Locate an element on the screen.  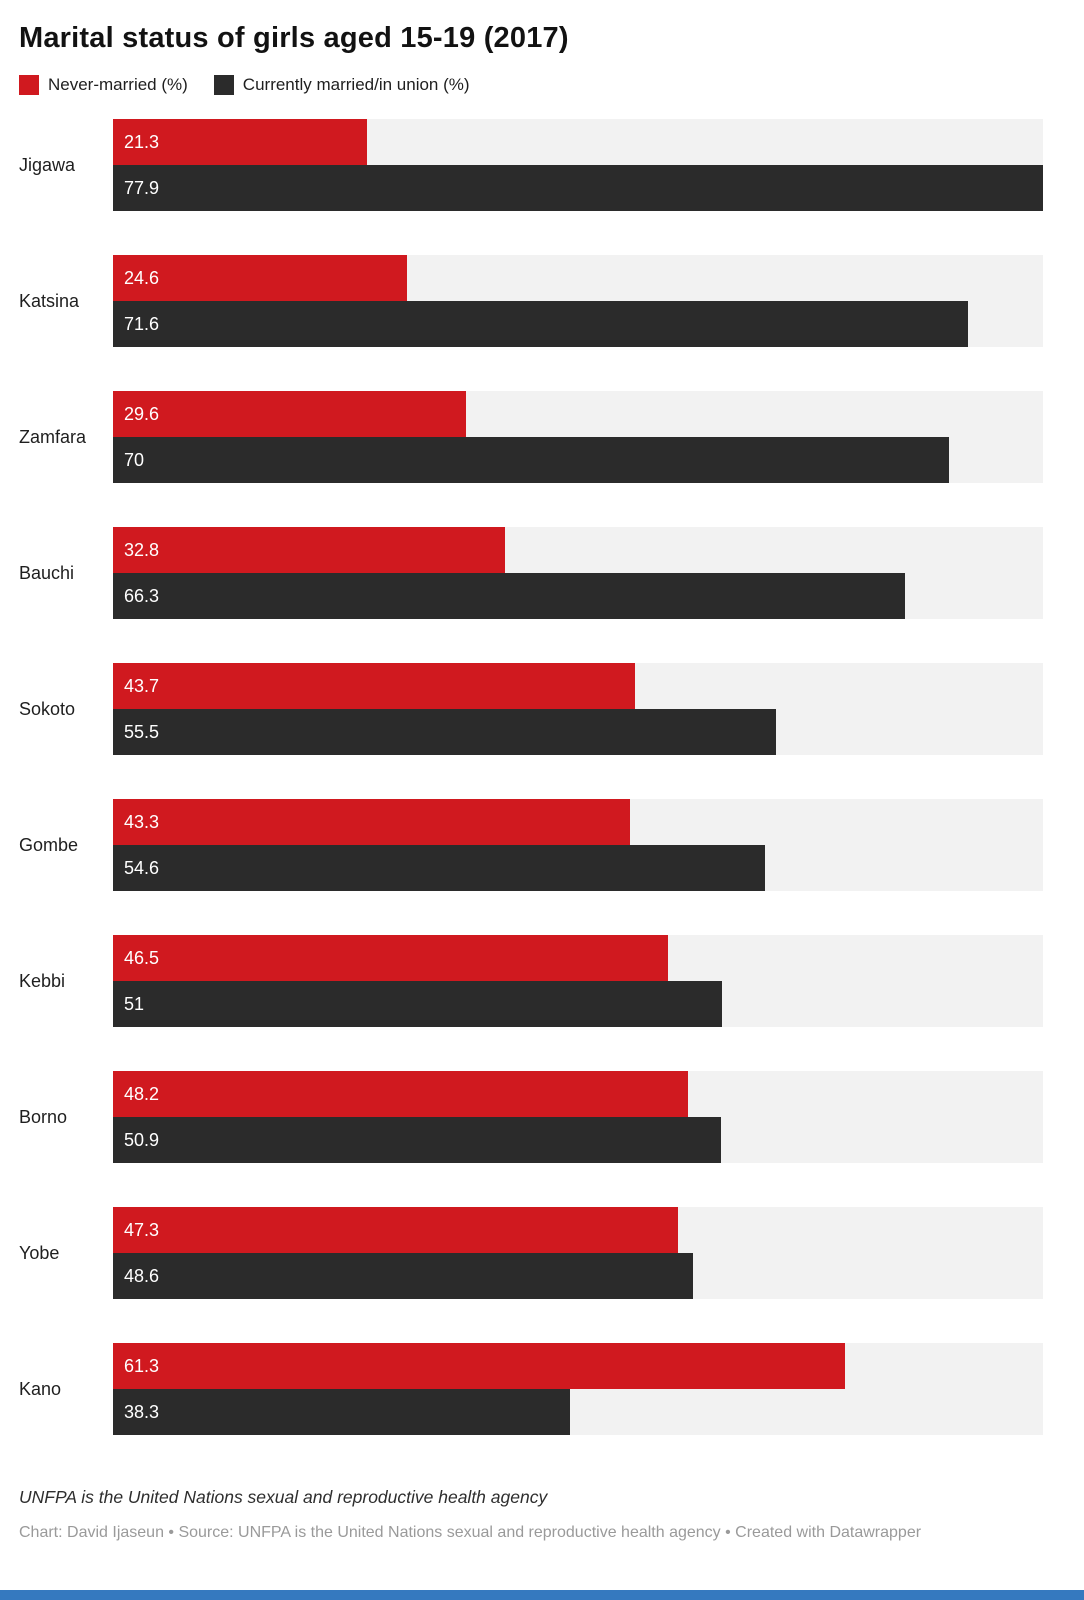
chart-row: Gombe 43.3 54.6 is located at coordinates (531, 845).